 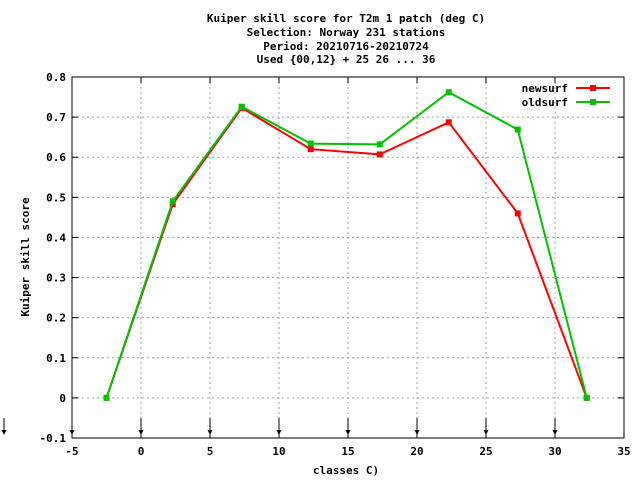 What do you see at coordinates (25, 257) in the screenshot?
I see `y-axis-label: Kuiper skill score` at bounding box center [25, 257].